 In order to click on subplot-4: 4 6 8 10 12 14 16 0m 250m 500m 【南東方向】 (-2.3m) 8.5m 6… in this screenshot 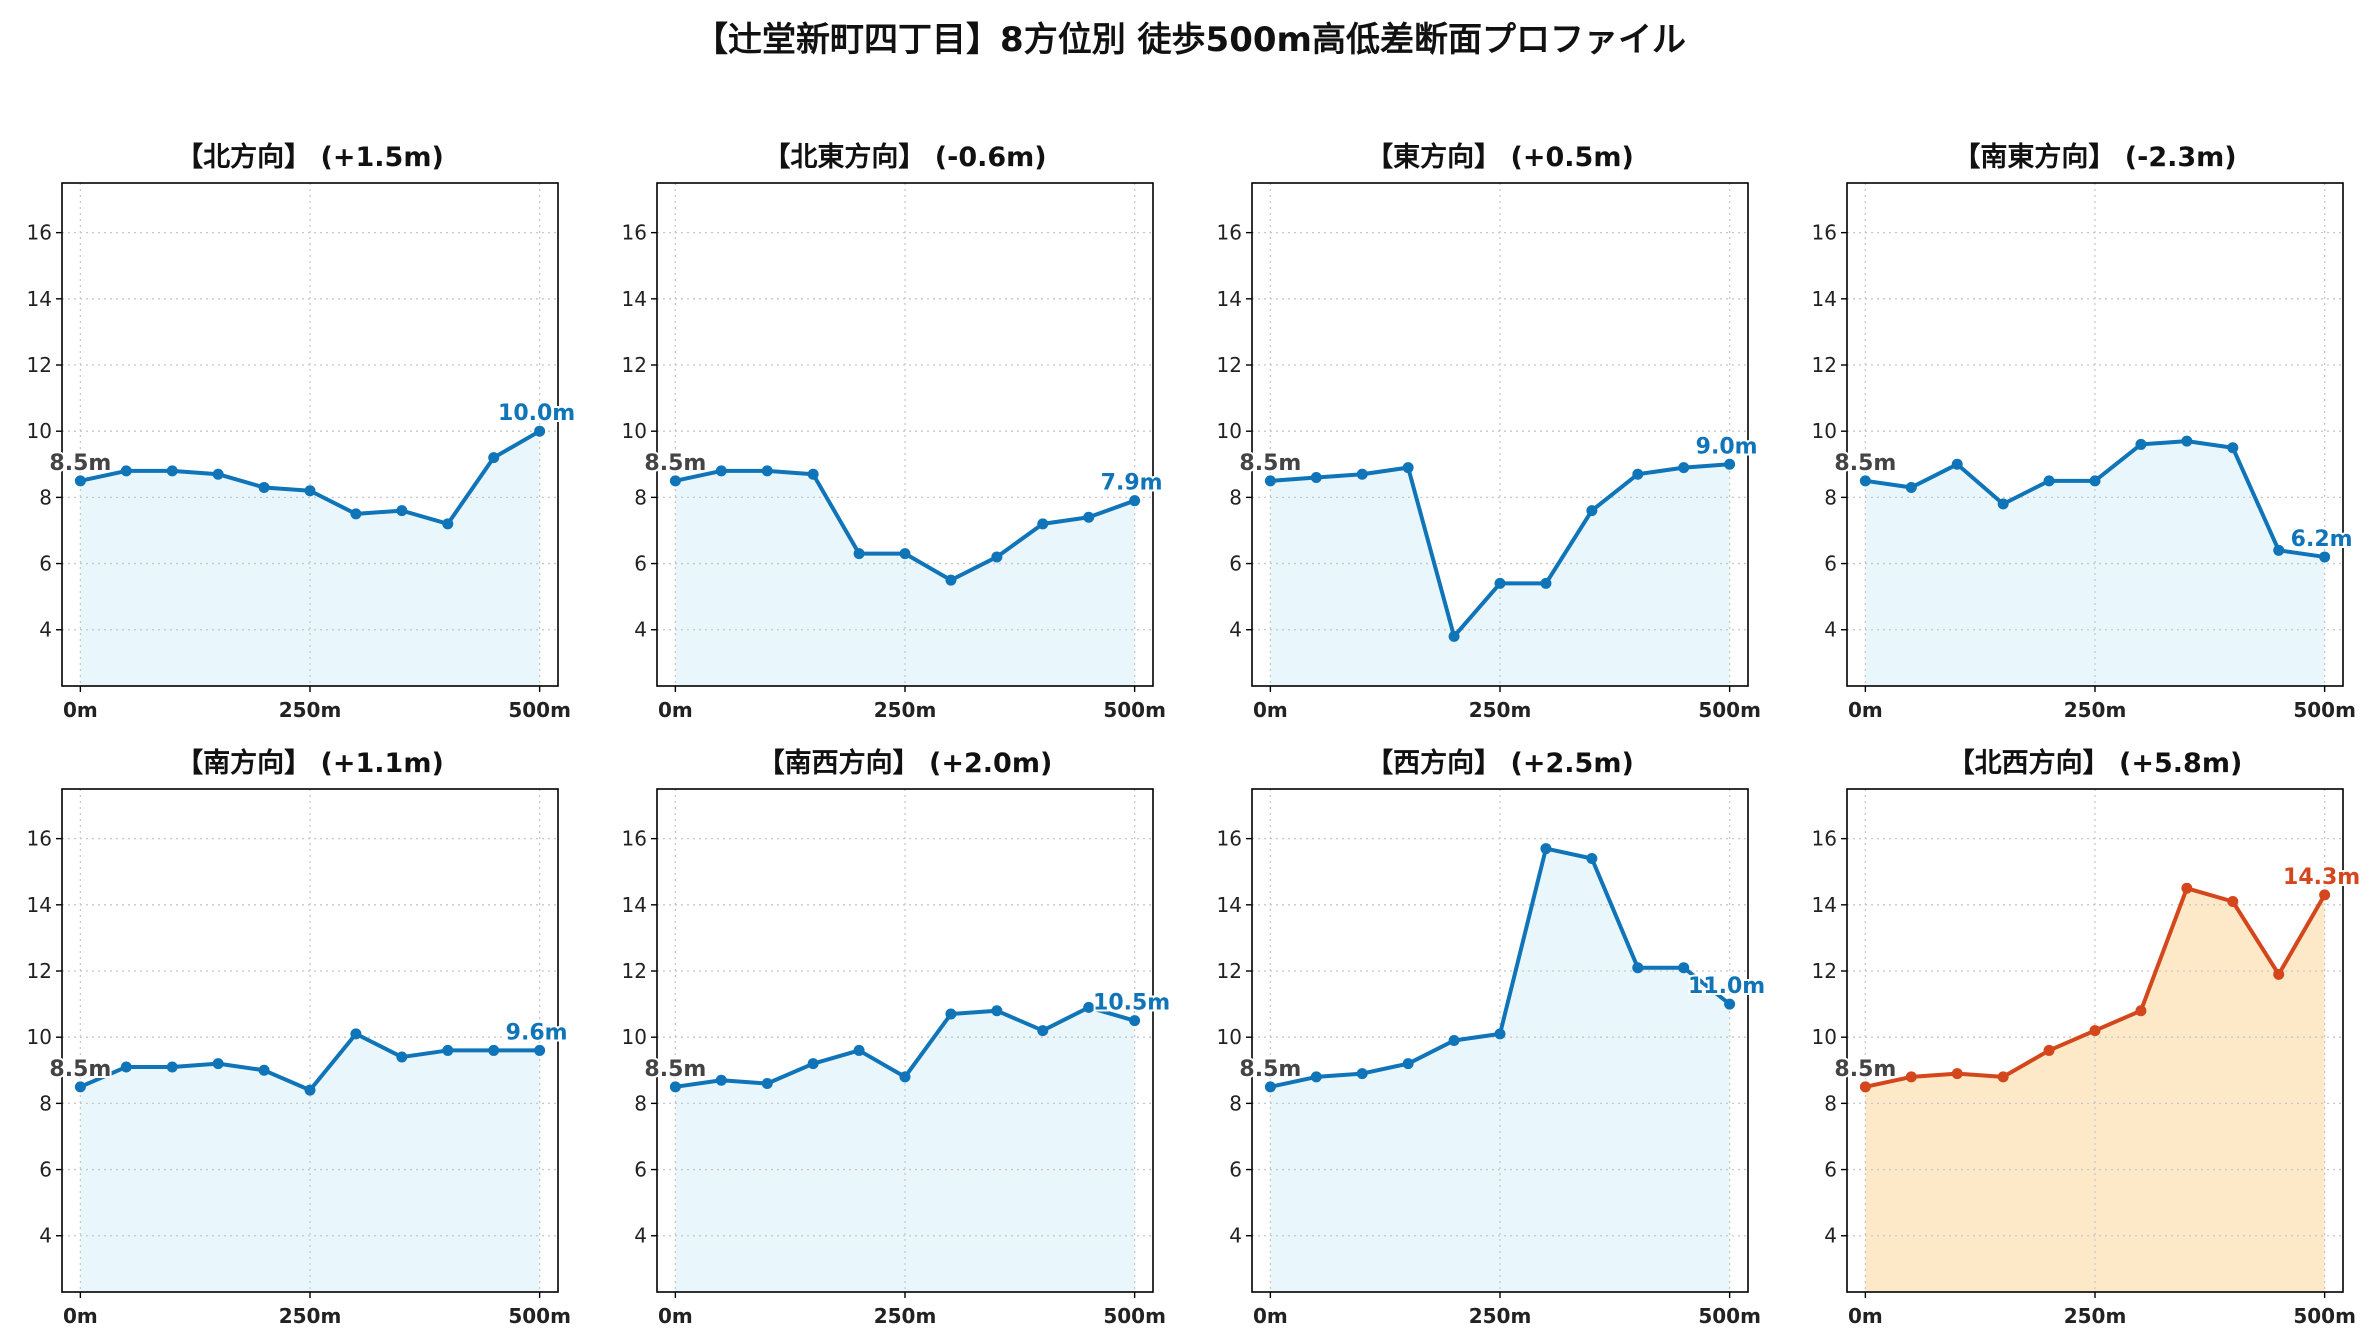, I will do `click(2084, 431)`.